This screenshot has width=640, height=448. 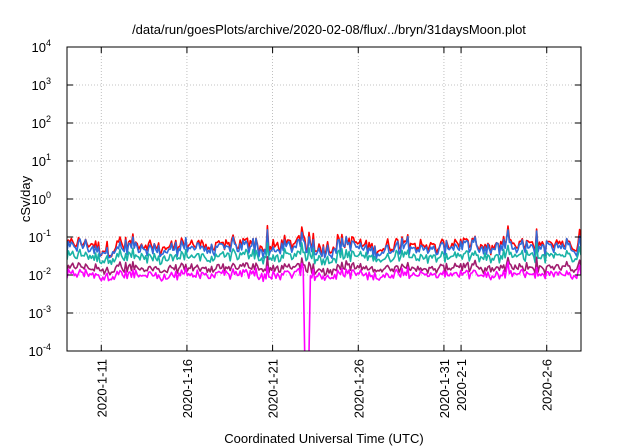 I want to click on x-tick-label: 2020-1-16, so click(x=187, y=388).